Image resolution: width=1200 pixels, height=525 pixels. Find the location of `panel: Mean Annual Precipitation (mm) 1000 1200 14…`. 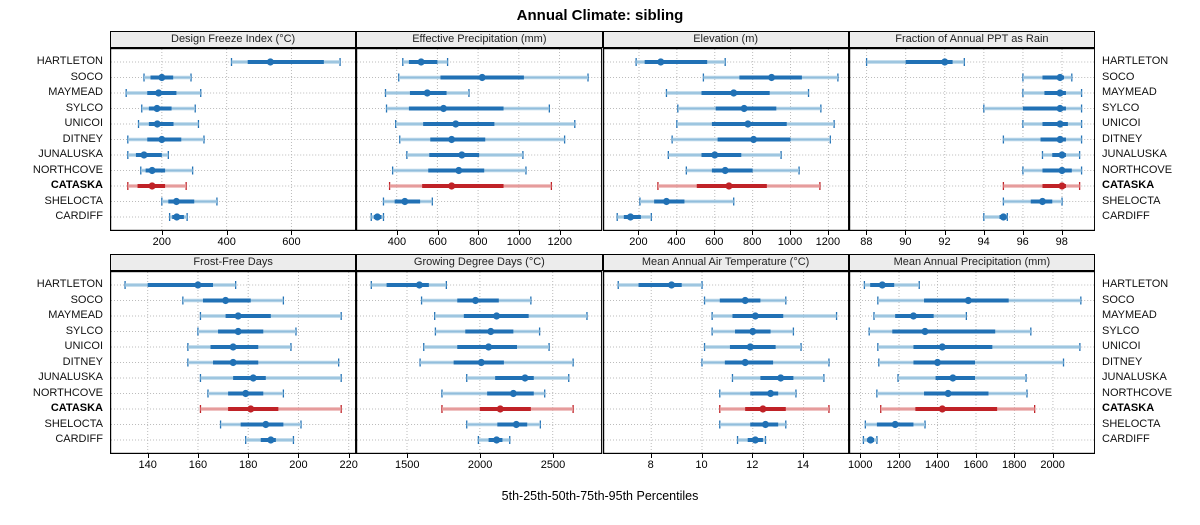

panel: Mean Annual Precipitation (mm) 1000 1200 14… is located at coordinates (971, 365).